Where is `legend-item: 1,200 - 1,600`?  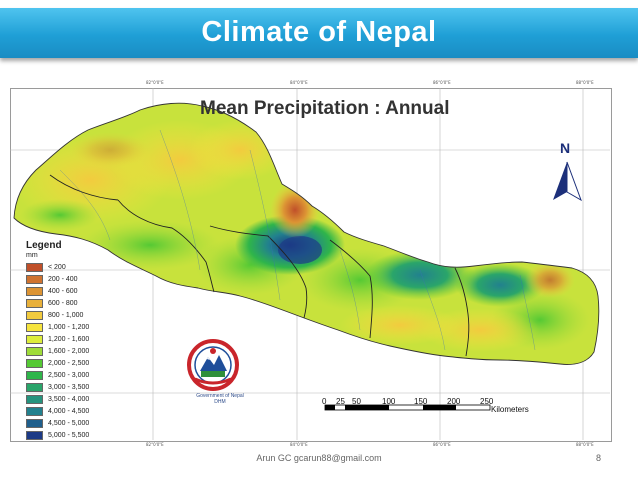 legend-item: 1,200 - 1,600 is located at coordinates (57, 339).